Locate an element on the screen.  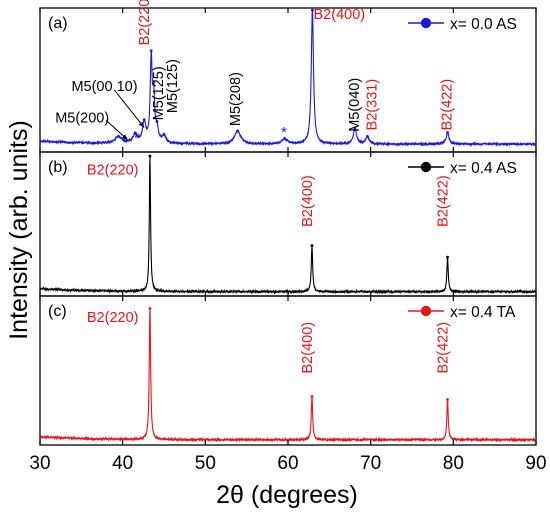
x-tick-label: 30 is located at coordinates (39, 463).